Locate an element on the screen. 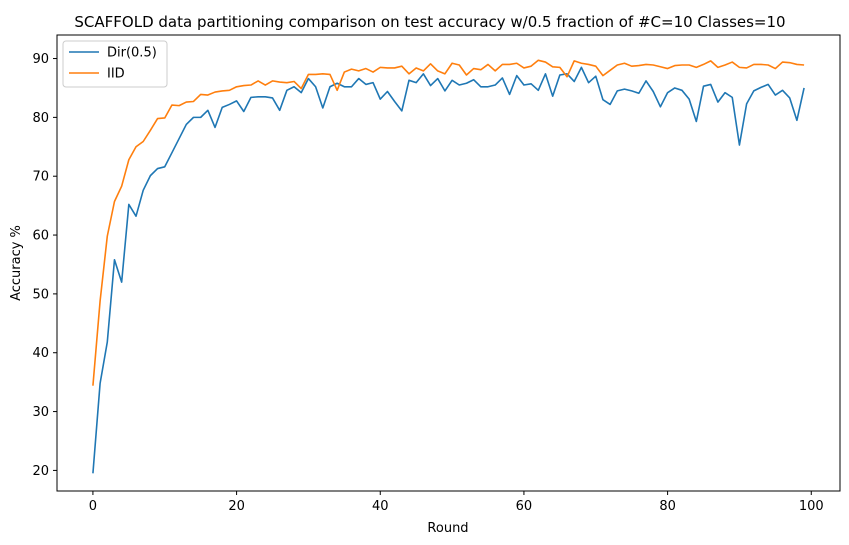 The width and height of the screenshot is (849, 545). y-tick-label: 90 is located at coordinates (40, 59).